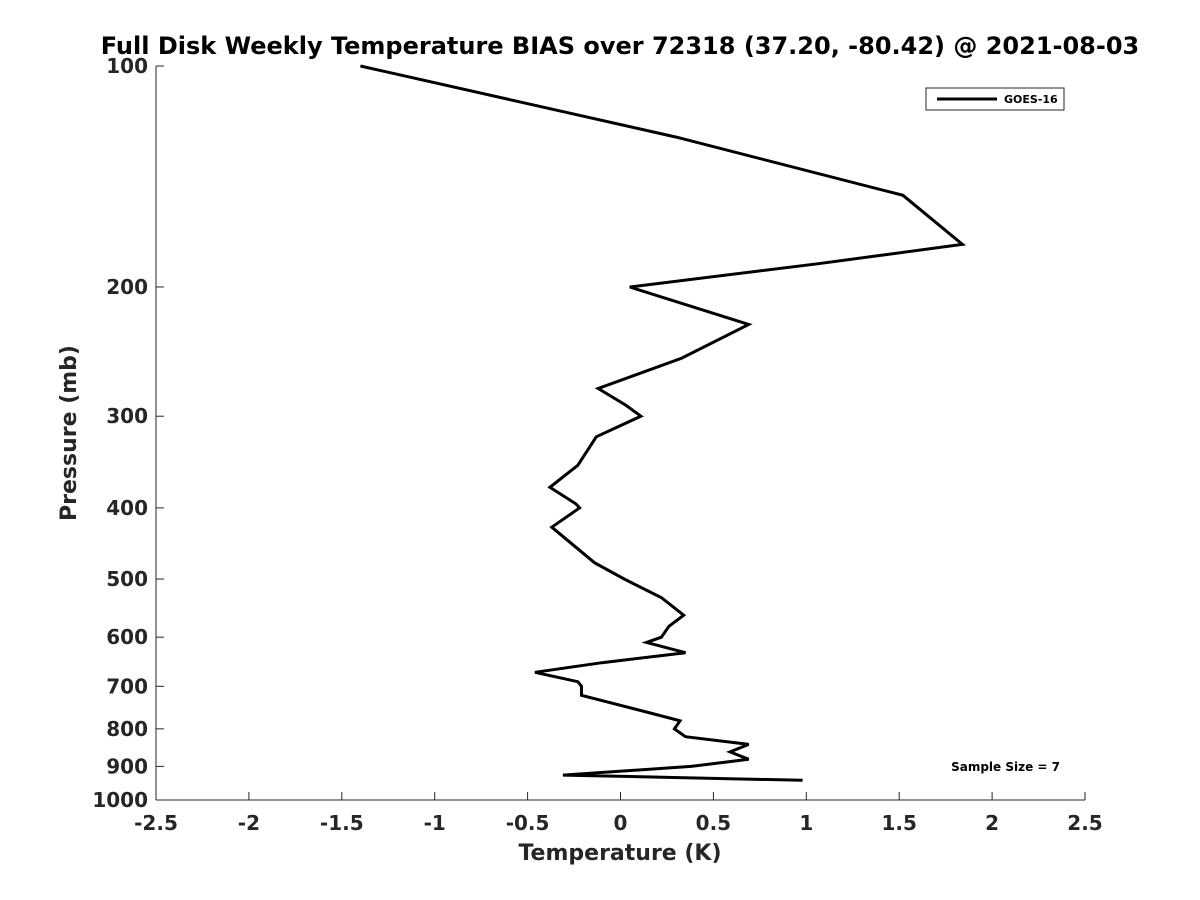 This screenshot has width=1200, height=900. Describe the element at coordinates (127, 508) in the screenshot. I see `y-tick-label: 400` at that location.